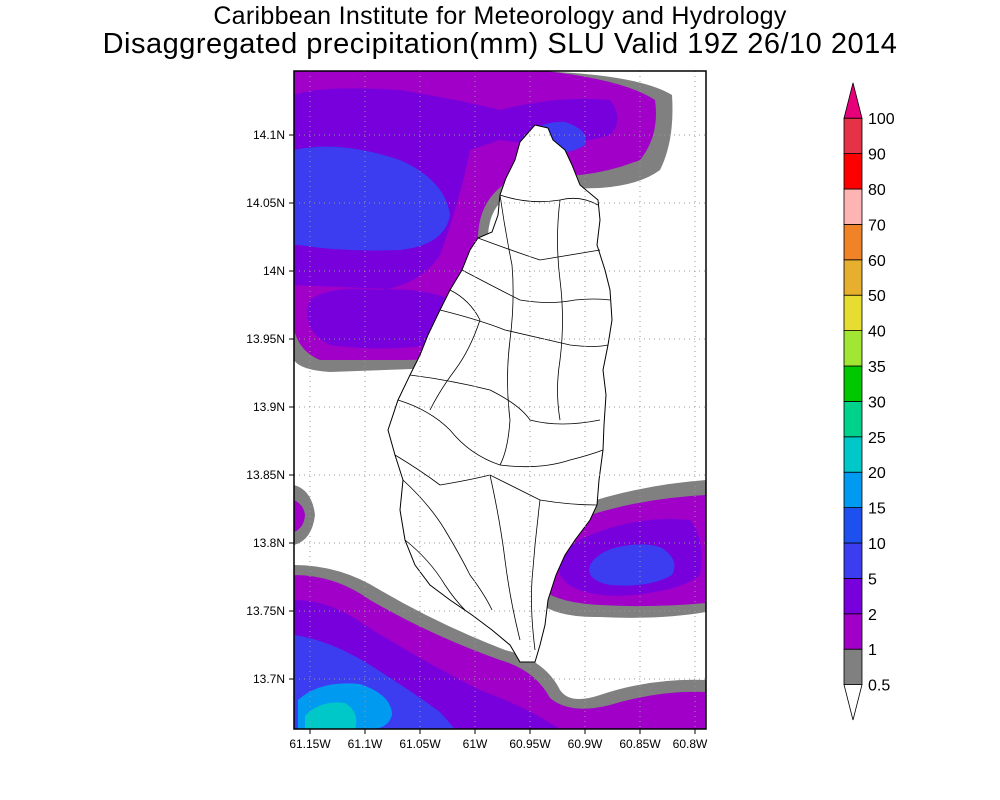 This screenshot has height=800, width=1000. Describe the element at coordinates (269, 679) in the screenshot. I see `lat-tick-label: 13.7N` at that location.